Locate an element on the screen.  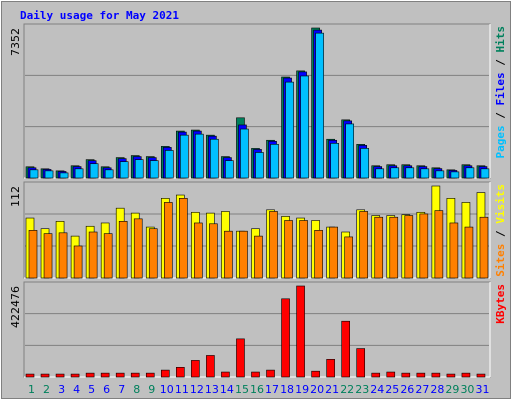
x-tick-label: 19 is located at coordinates (302, 389).